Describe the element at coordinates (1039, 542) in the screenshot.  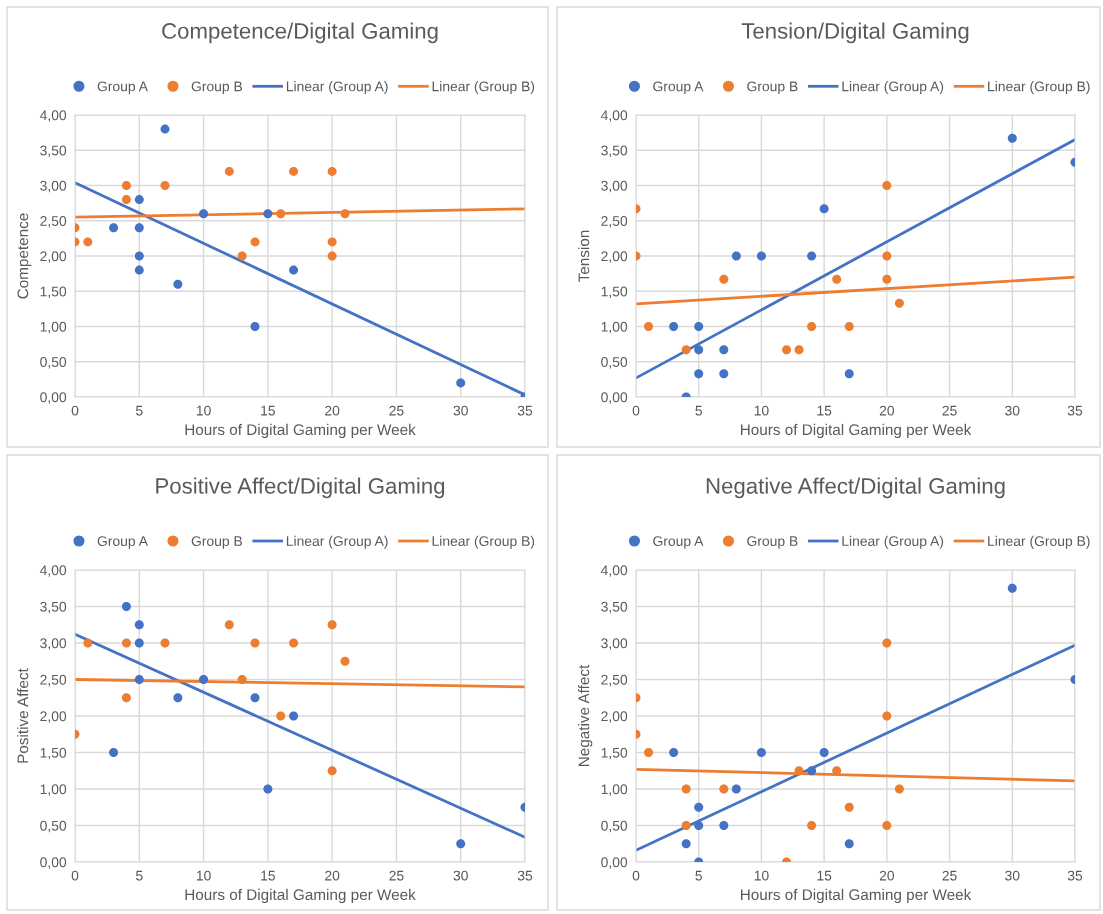
I see `legend-label: Linear (Group B)` at that location.